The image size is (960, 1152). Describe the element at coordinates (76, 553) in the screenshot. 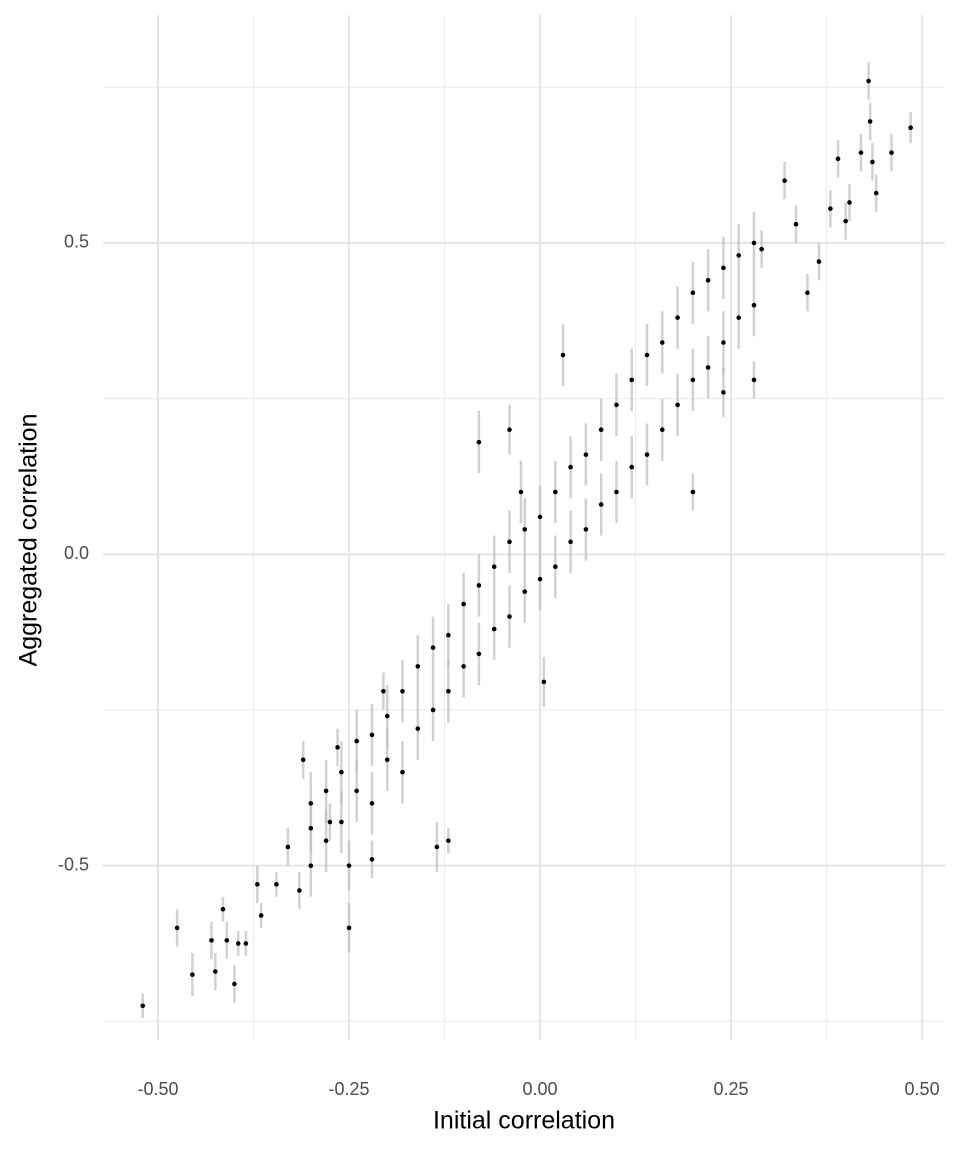

I see `y-tick-label: 0.0` at that location.